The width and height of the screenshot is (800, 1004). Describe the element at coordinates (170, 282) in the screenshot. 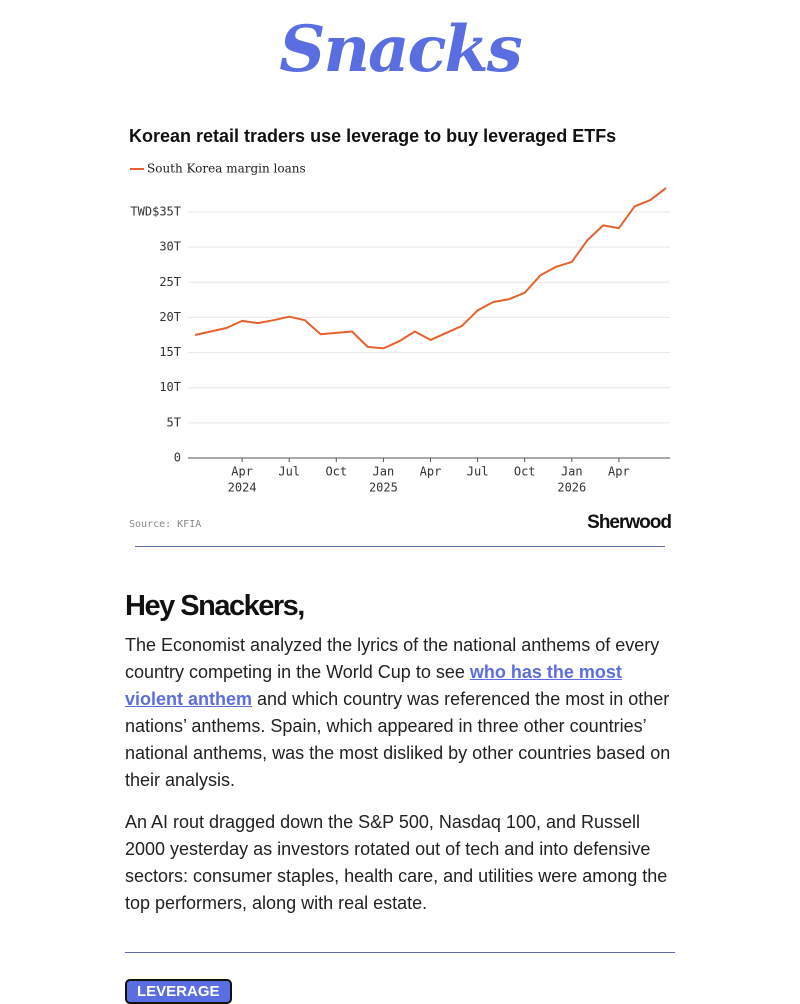

I see `y-tick-label: 25T` at that location.